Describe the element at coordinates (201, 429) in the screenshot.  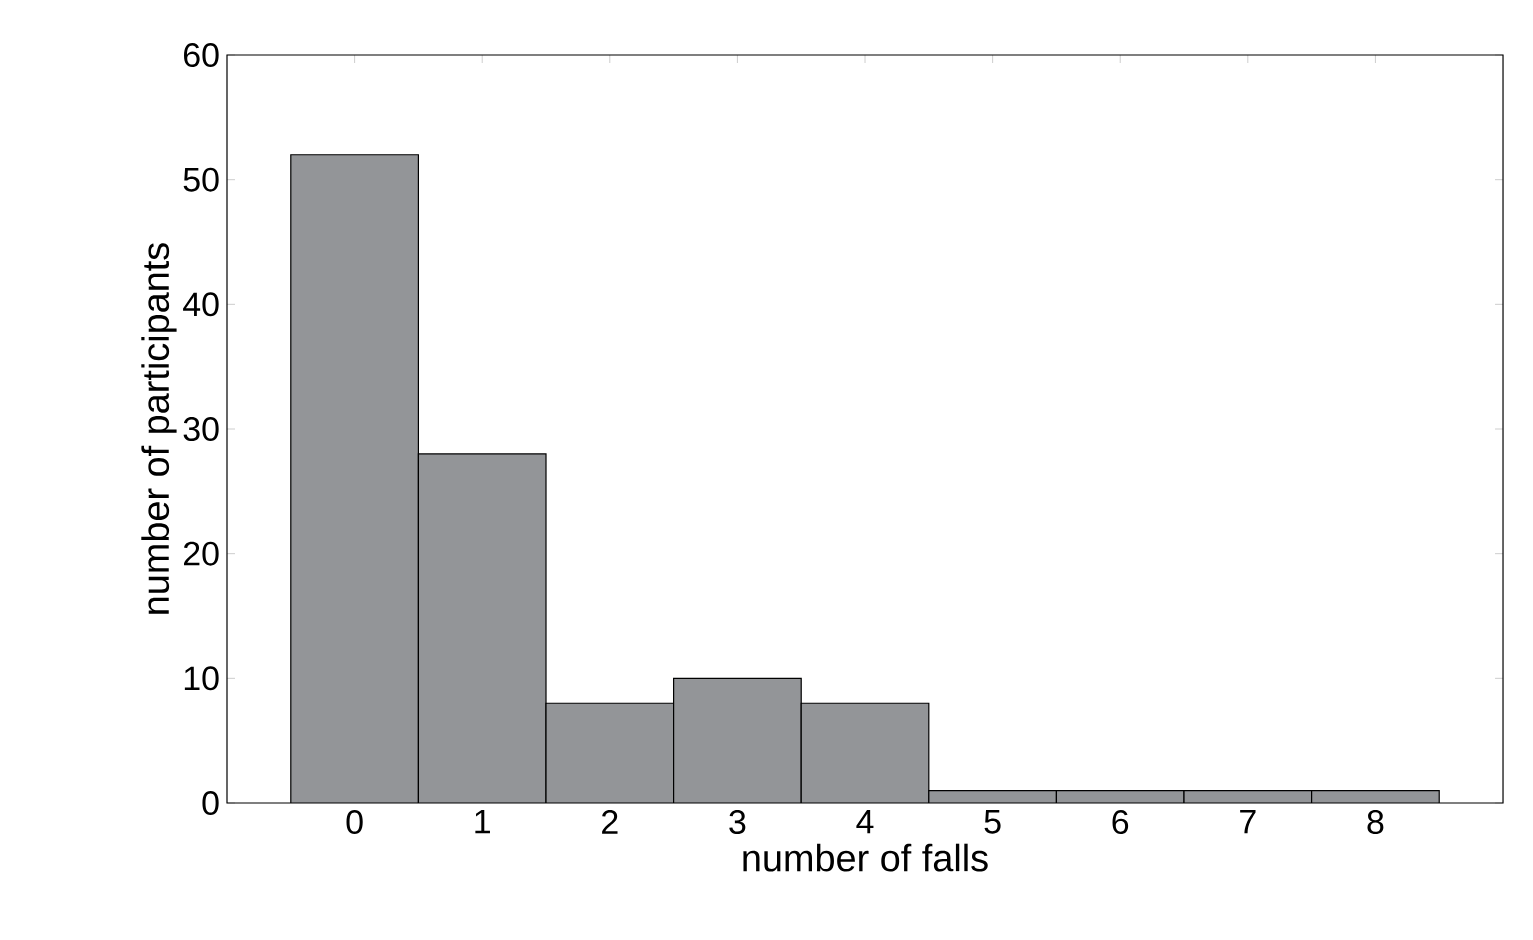
I see `y-tick-label: 30` at that location.